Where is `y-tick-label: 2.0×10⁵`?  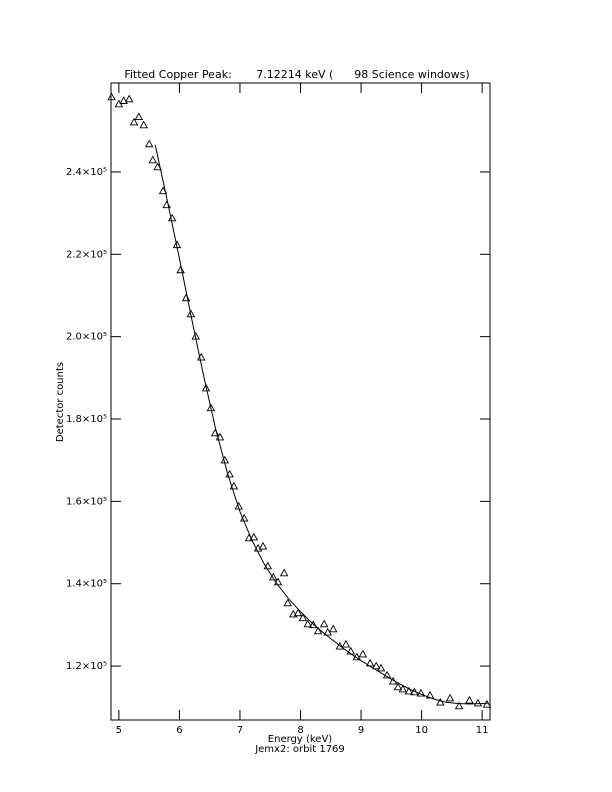 y-tick-label: 2.0×10⁵ is located at coordinates (86, 337).